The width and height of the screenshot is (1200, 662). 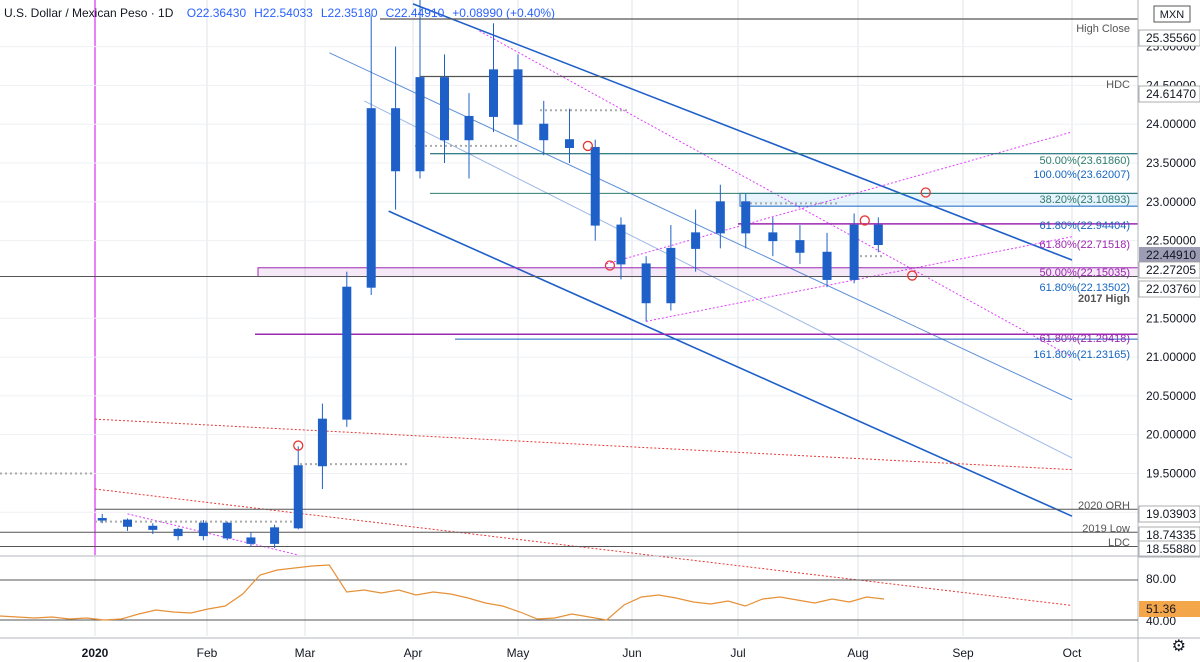 I want to click on price-axis-label: 18.55880, so click(x=1171, y=549).